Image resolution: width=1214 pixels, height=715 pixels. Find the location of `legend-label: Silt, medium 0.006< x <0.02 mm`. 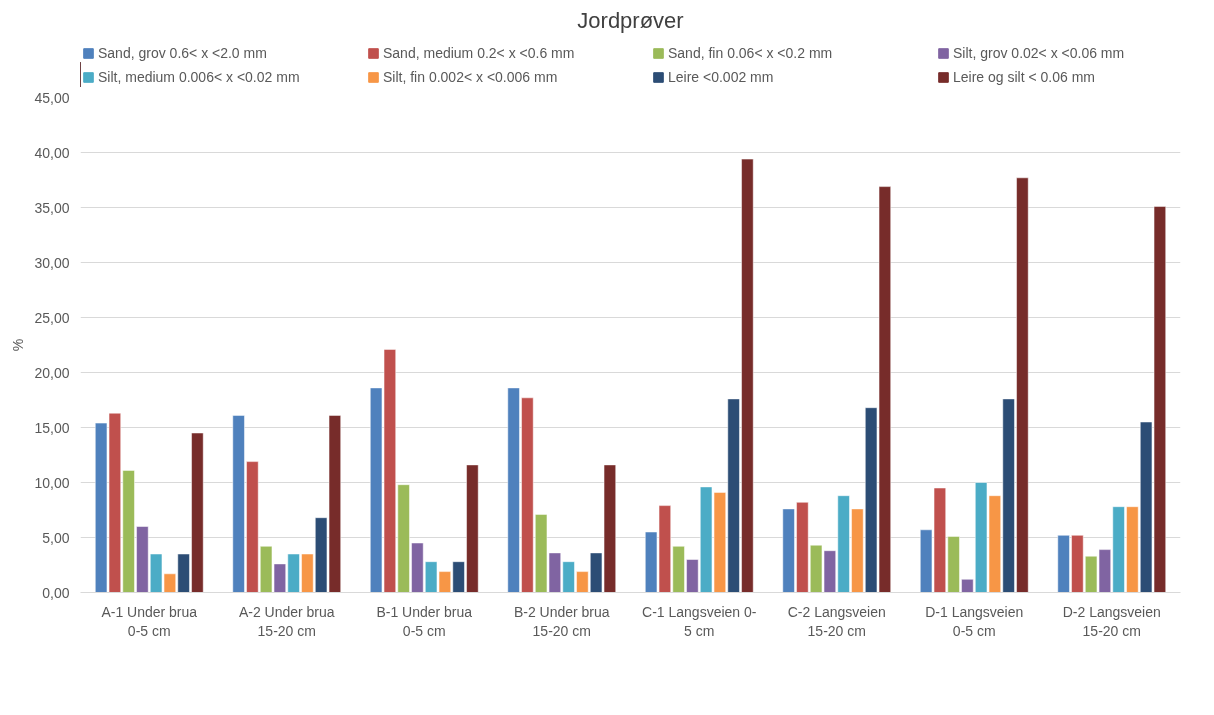

legend-label: Silt, medium 0.006< x <0.02 mm is located at coordinates (199, 77).